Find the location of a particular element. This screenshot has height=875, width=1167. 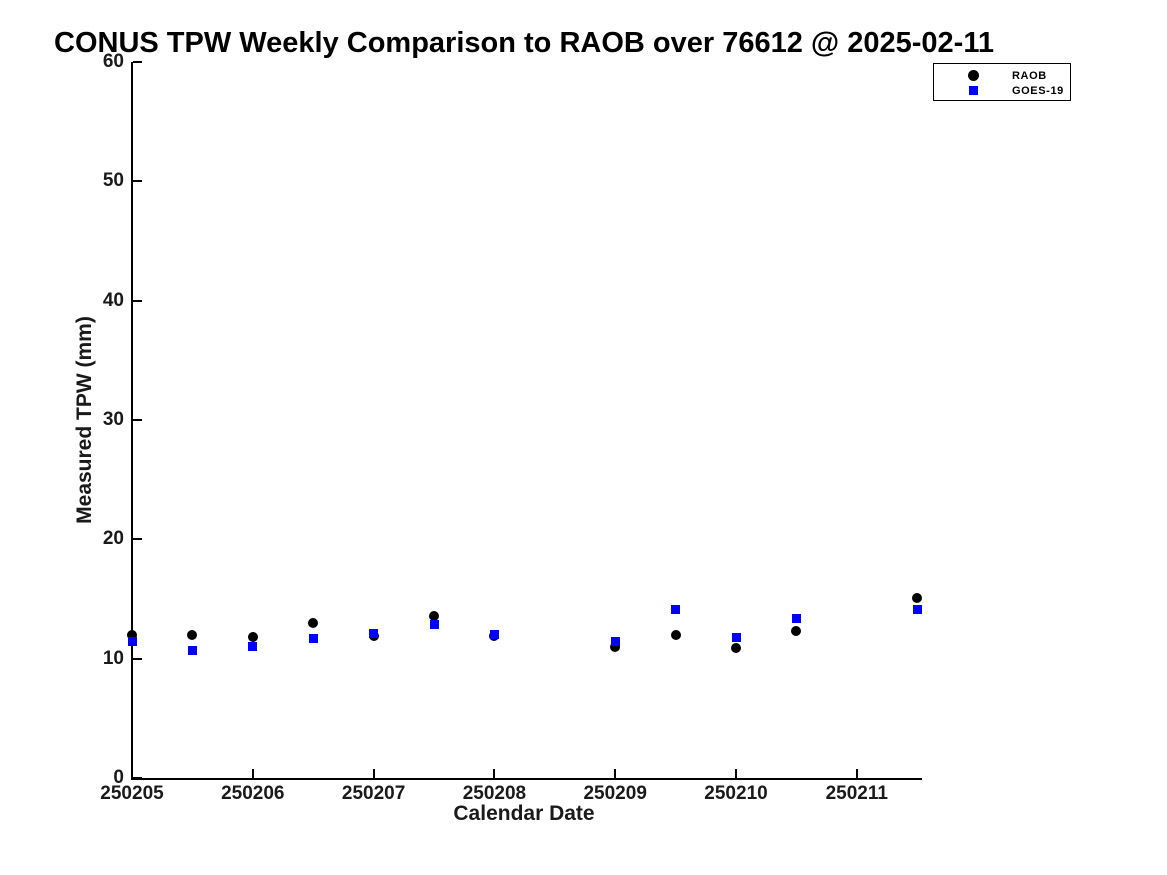

square-glyph is located at coordinates (973, 90).